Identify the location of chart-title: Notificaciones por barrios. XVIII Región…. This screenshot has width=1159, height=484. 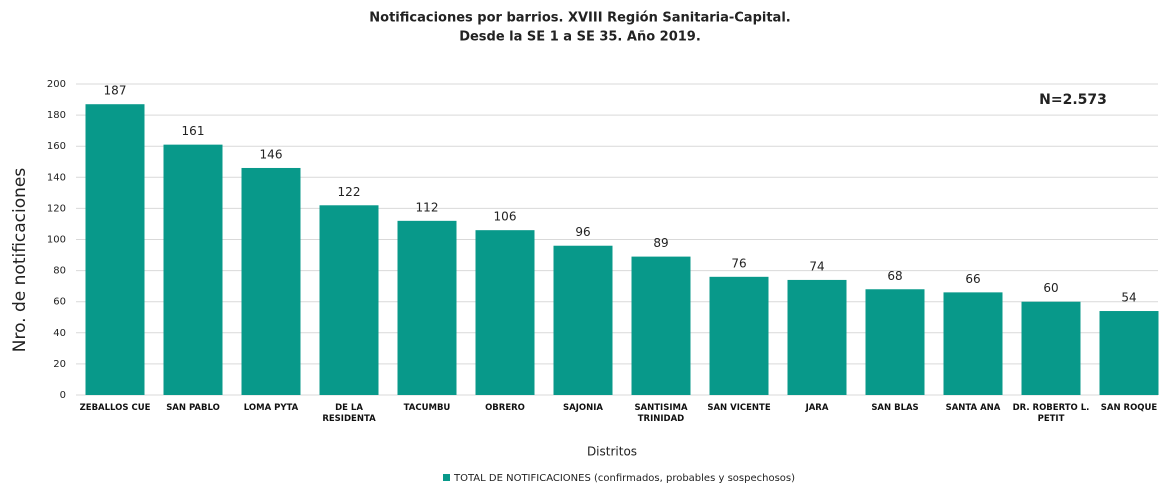
(579, 18).